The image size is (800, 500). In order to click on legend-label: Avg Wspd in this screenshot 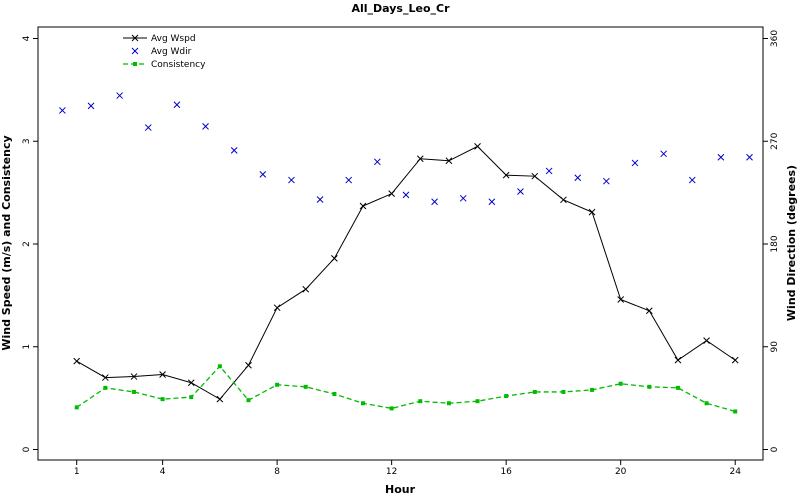, I will do `click(173, 39)`.